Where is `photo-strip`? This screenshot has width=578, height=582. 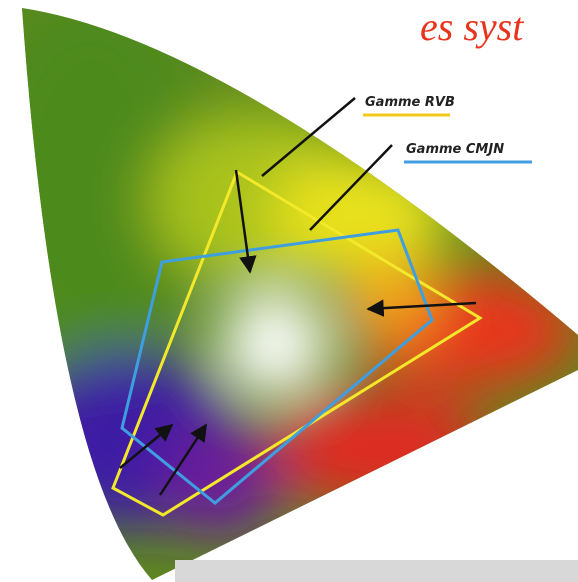 photo-strip is located at coordinates (376, 571).